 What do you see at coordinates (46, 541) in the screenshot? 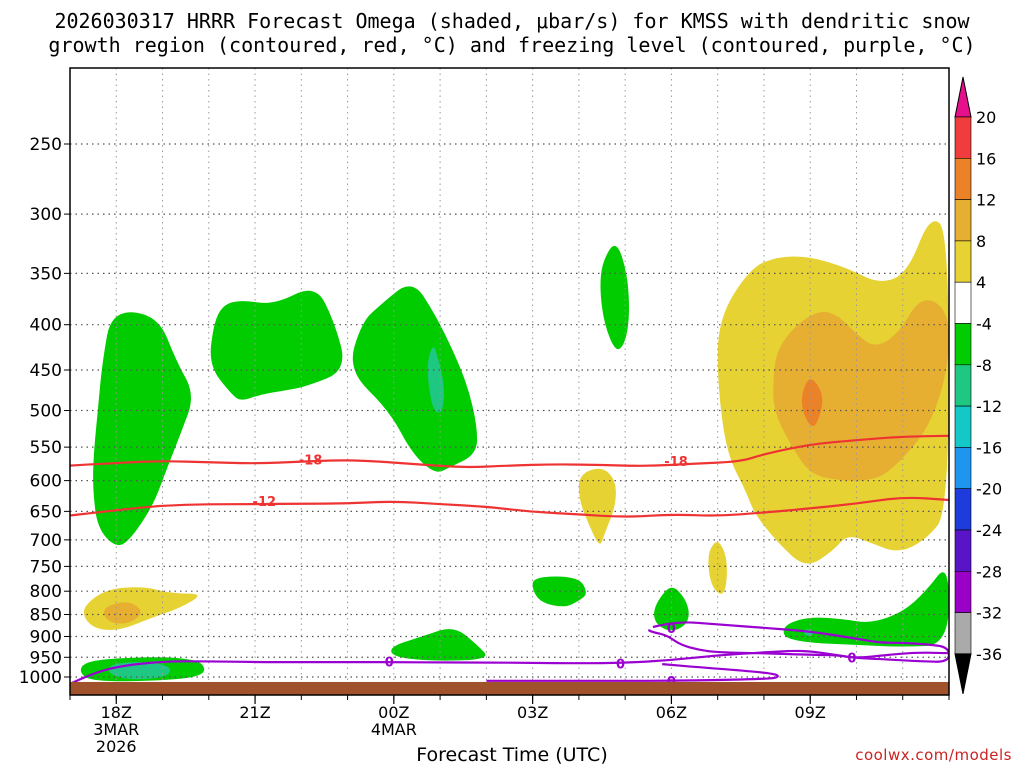
I see `y-tick-label-700: 700` at bounding box center [46, 541].